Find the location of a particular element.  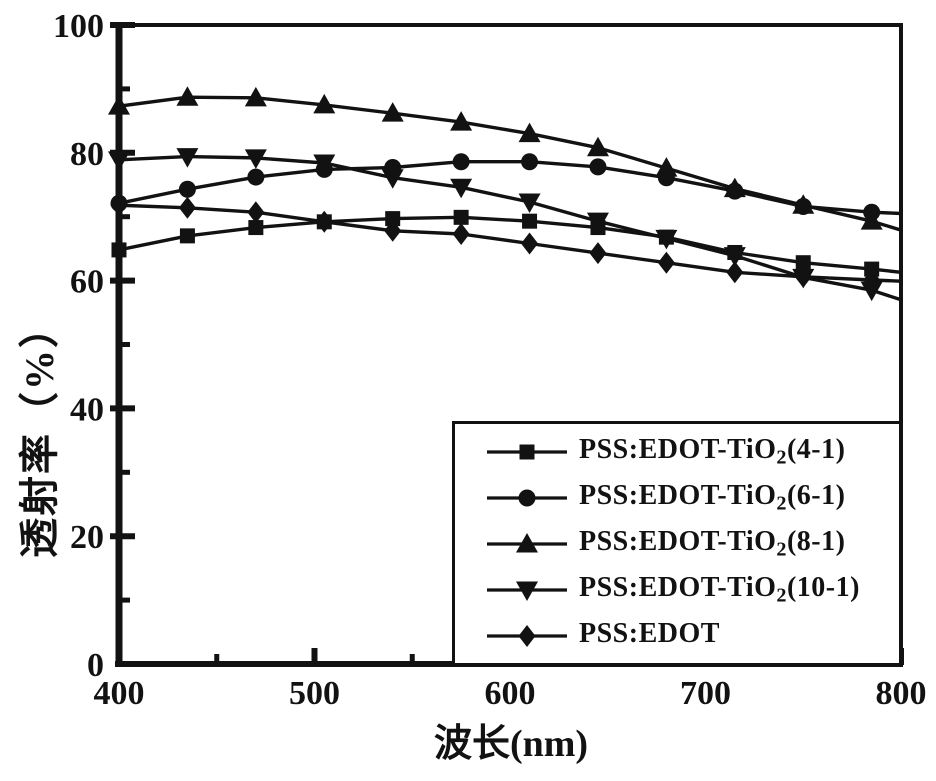

legend-label-text: PSS:EDOT is located at coordinates (649, 633).